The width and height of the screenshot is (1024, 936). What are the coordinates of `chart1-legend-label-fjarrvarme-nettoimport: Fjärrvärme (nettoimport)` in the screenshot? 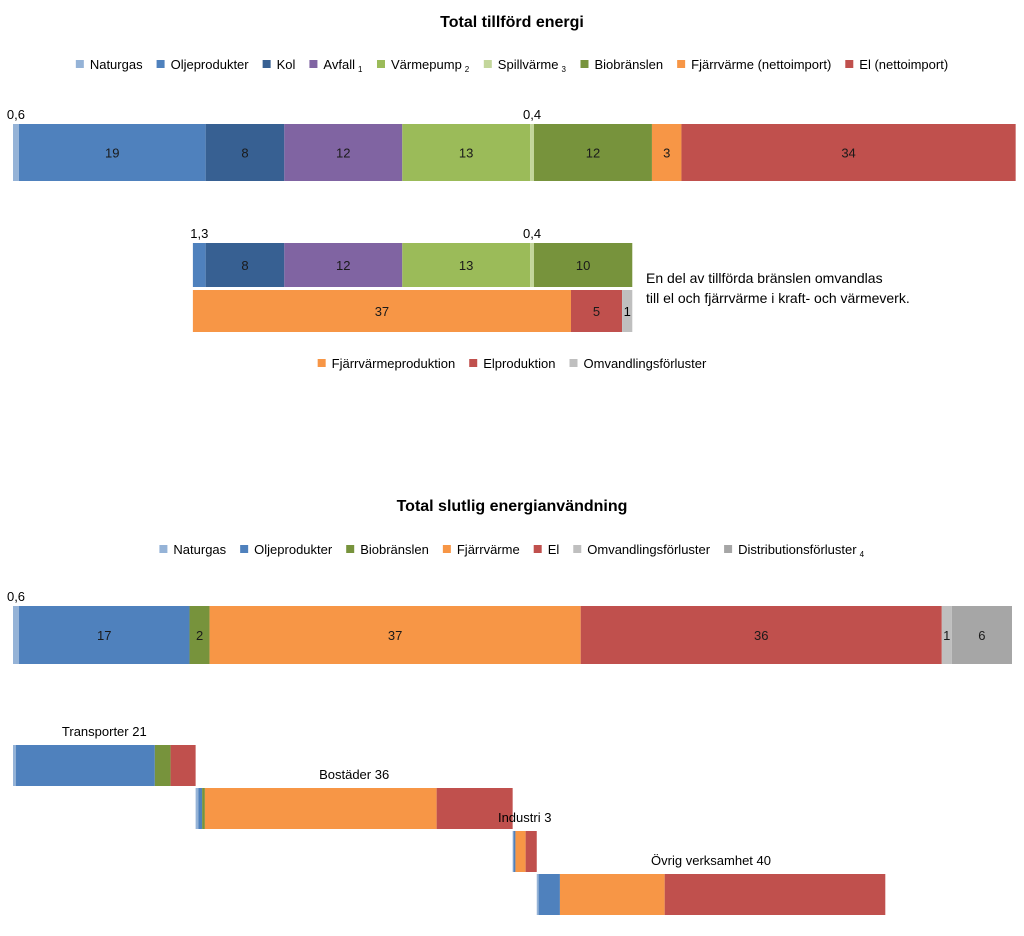 It's located at (761, 64).